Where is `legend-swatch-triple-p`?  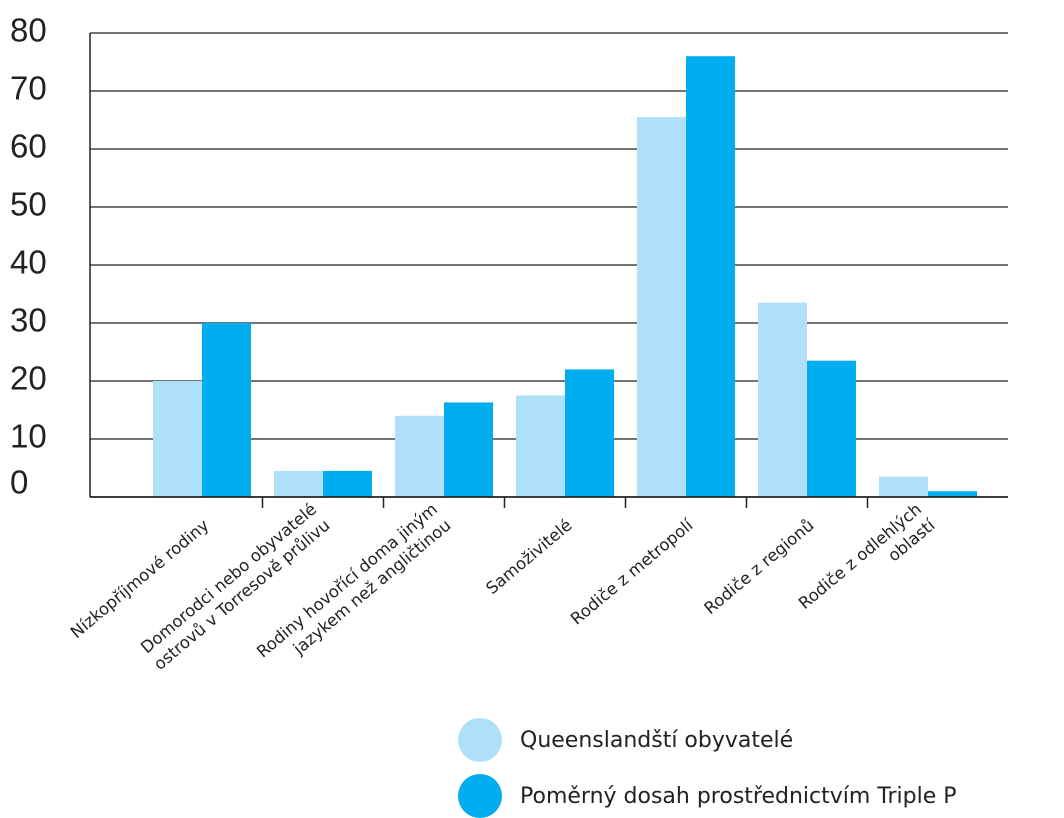
legend-swatch-triple-p is located at coordinates (480, 796).